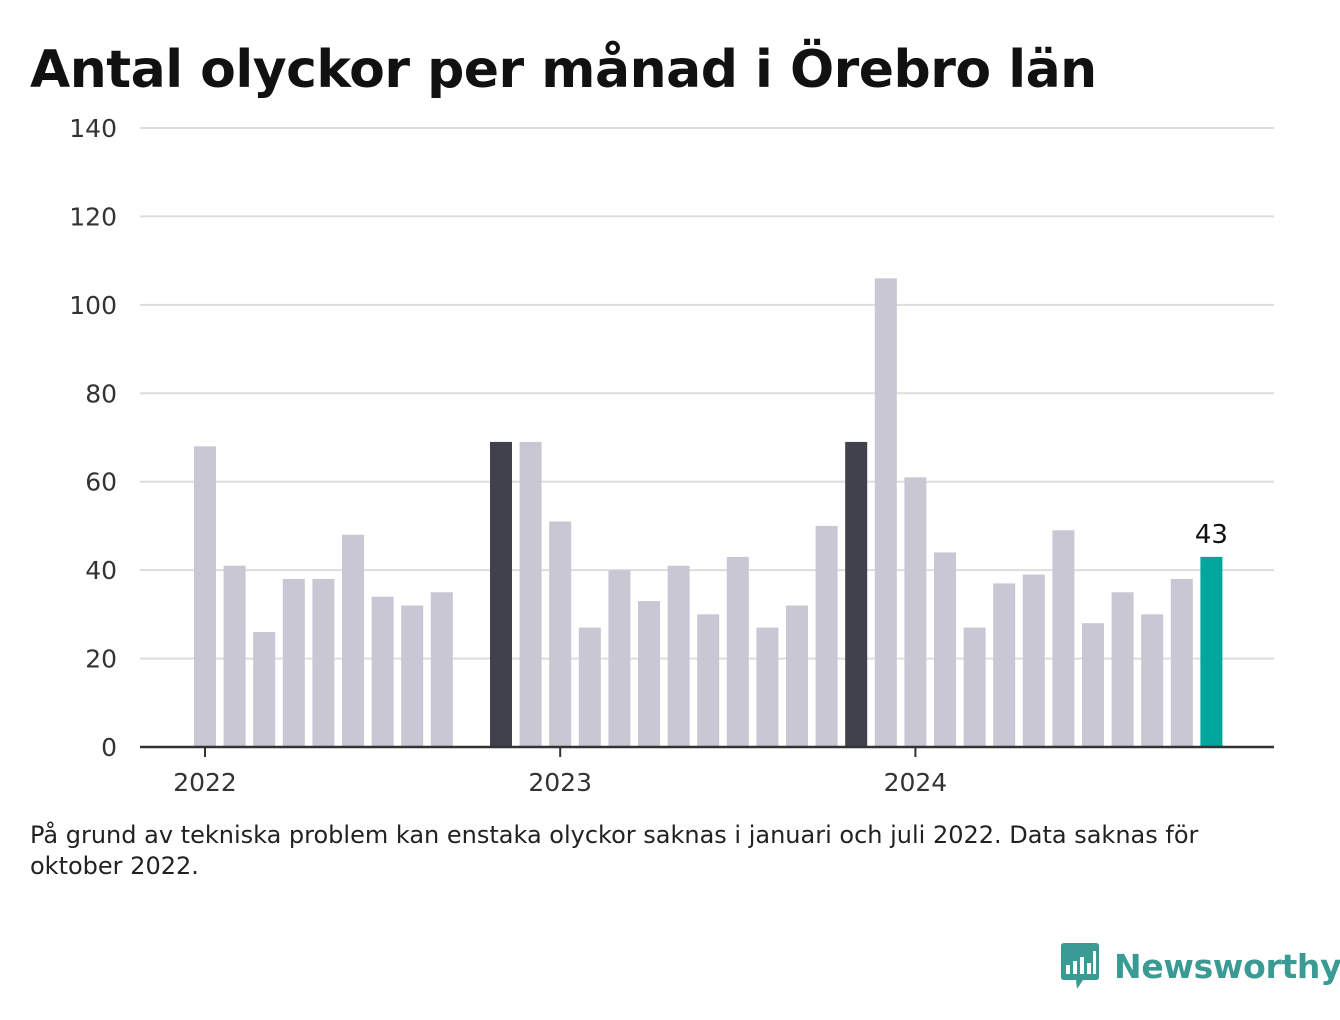 The width and height of the screenshot is (1340, 1020). I want to click on y-tick-label: 120, so click(93, 216).